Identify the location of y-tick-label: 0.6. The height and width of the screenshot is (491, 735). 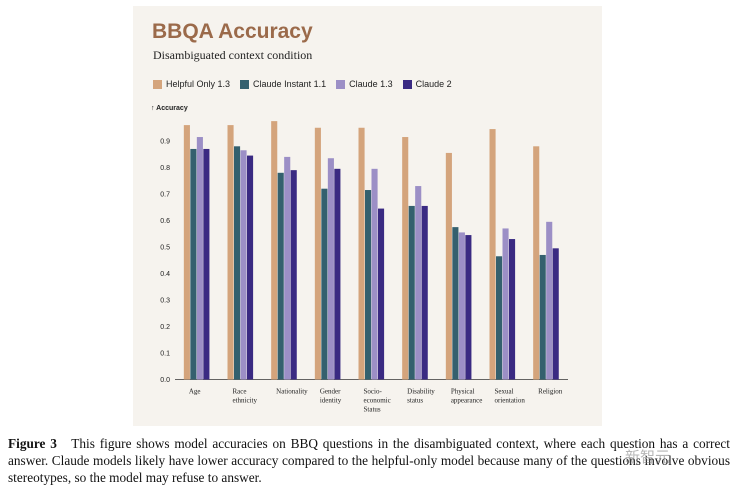
(165, 221).